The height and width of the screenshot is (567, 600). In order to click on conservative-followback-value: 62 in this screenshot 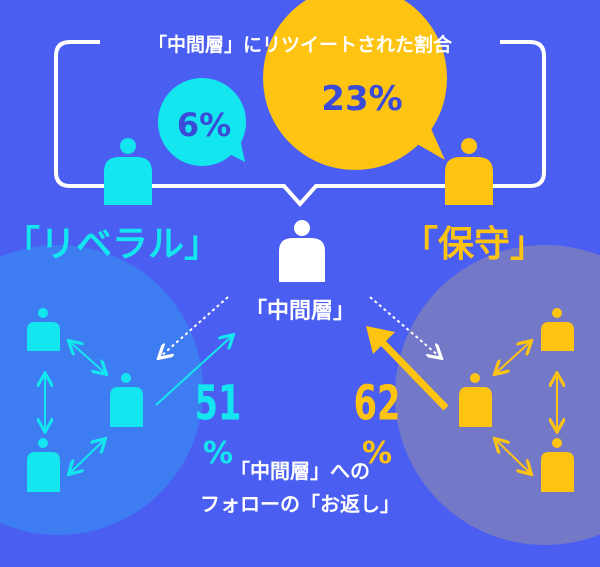, I will do `click(377, 402)`.